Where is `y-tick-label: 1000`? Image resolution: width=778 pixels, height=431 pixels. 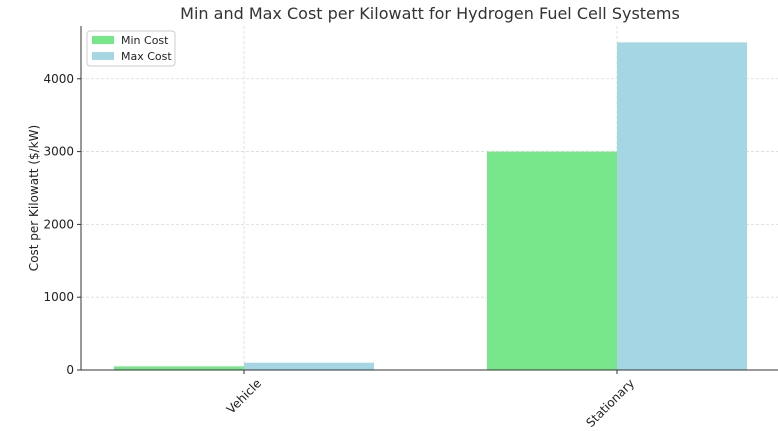 y-tick-label: 1000 is located at coordinates (58, 297).